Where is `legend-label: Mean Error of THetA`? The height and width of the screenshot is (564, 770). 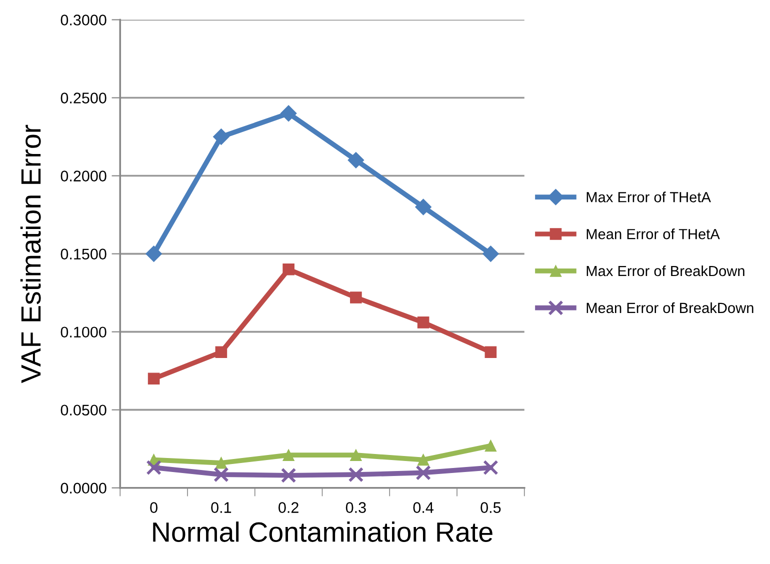
legend-label: Mean Error of THetA is located at coordinates (653, 234).